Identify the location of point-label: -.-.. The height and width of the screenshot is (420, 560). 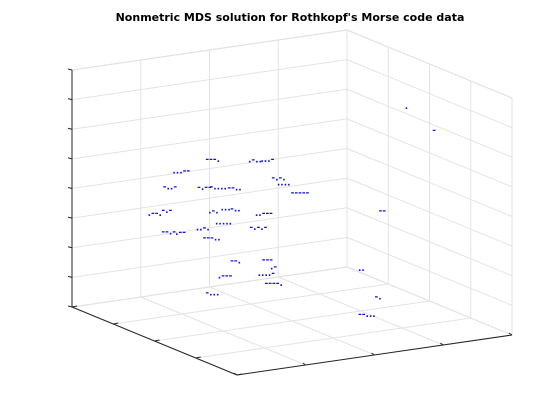
(278, 179).